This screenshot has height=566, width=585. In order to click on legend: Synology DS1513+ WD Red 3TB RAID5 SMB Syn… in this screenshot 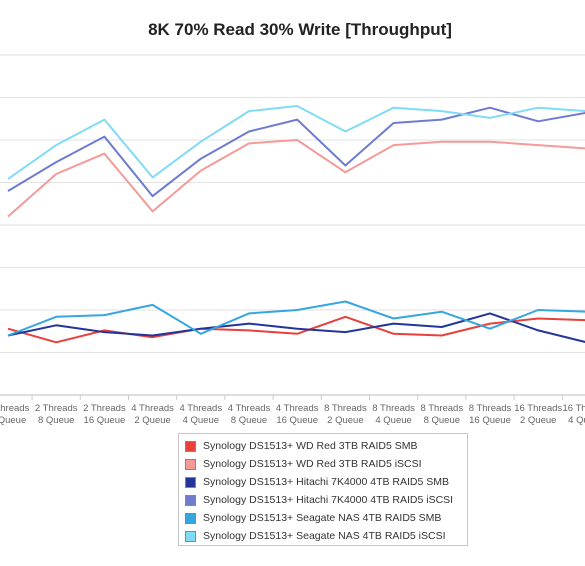, I will do `click(323, 489)`.